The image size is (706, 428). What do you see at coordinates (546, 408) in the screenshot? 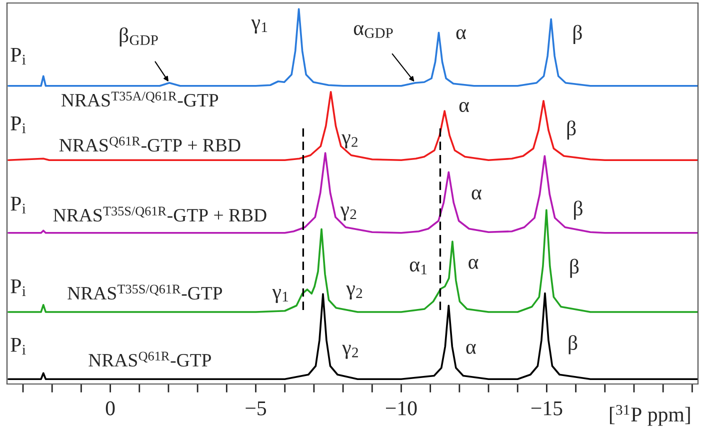
I see `x-tick-label: −15` at bounding box center [546, 408].